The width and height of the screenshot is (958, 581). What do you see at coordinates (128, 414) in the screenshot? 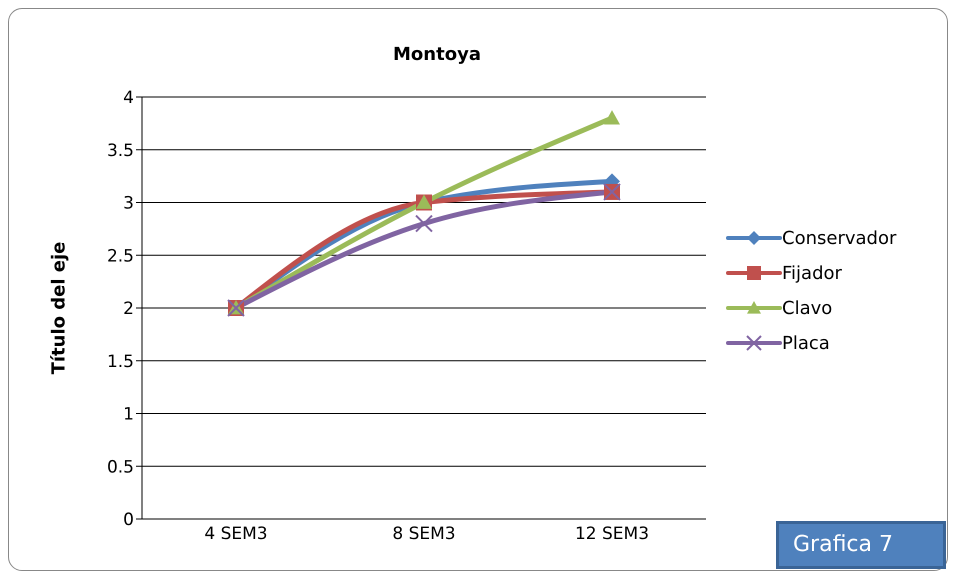
I see `y-tick-label: 1` at bounding box center [128, 414].